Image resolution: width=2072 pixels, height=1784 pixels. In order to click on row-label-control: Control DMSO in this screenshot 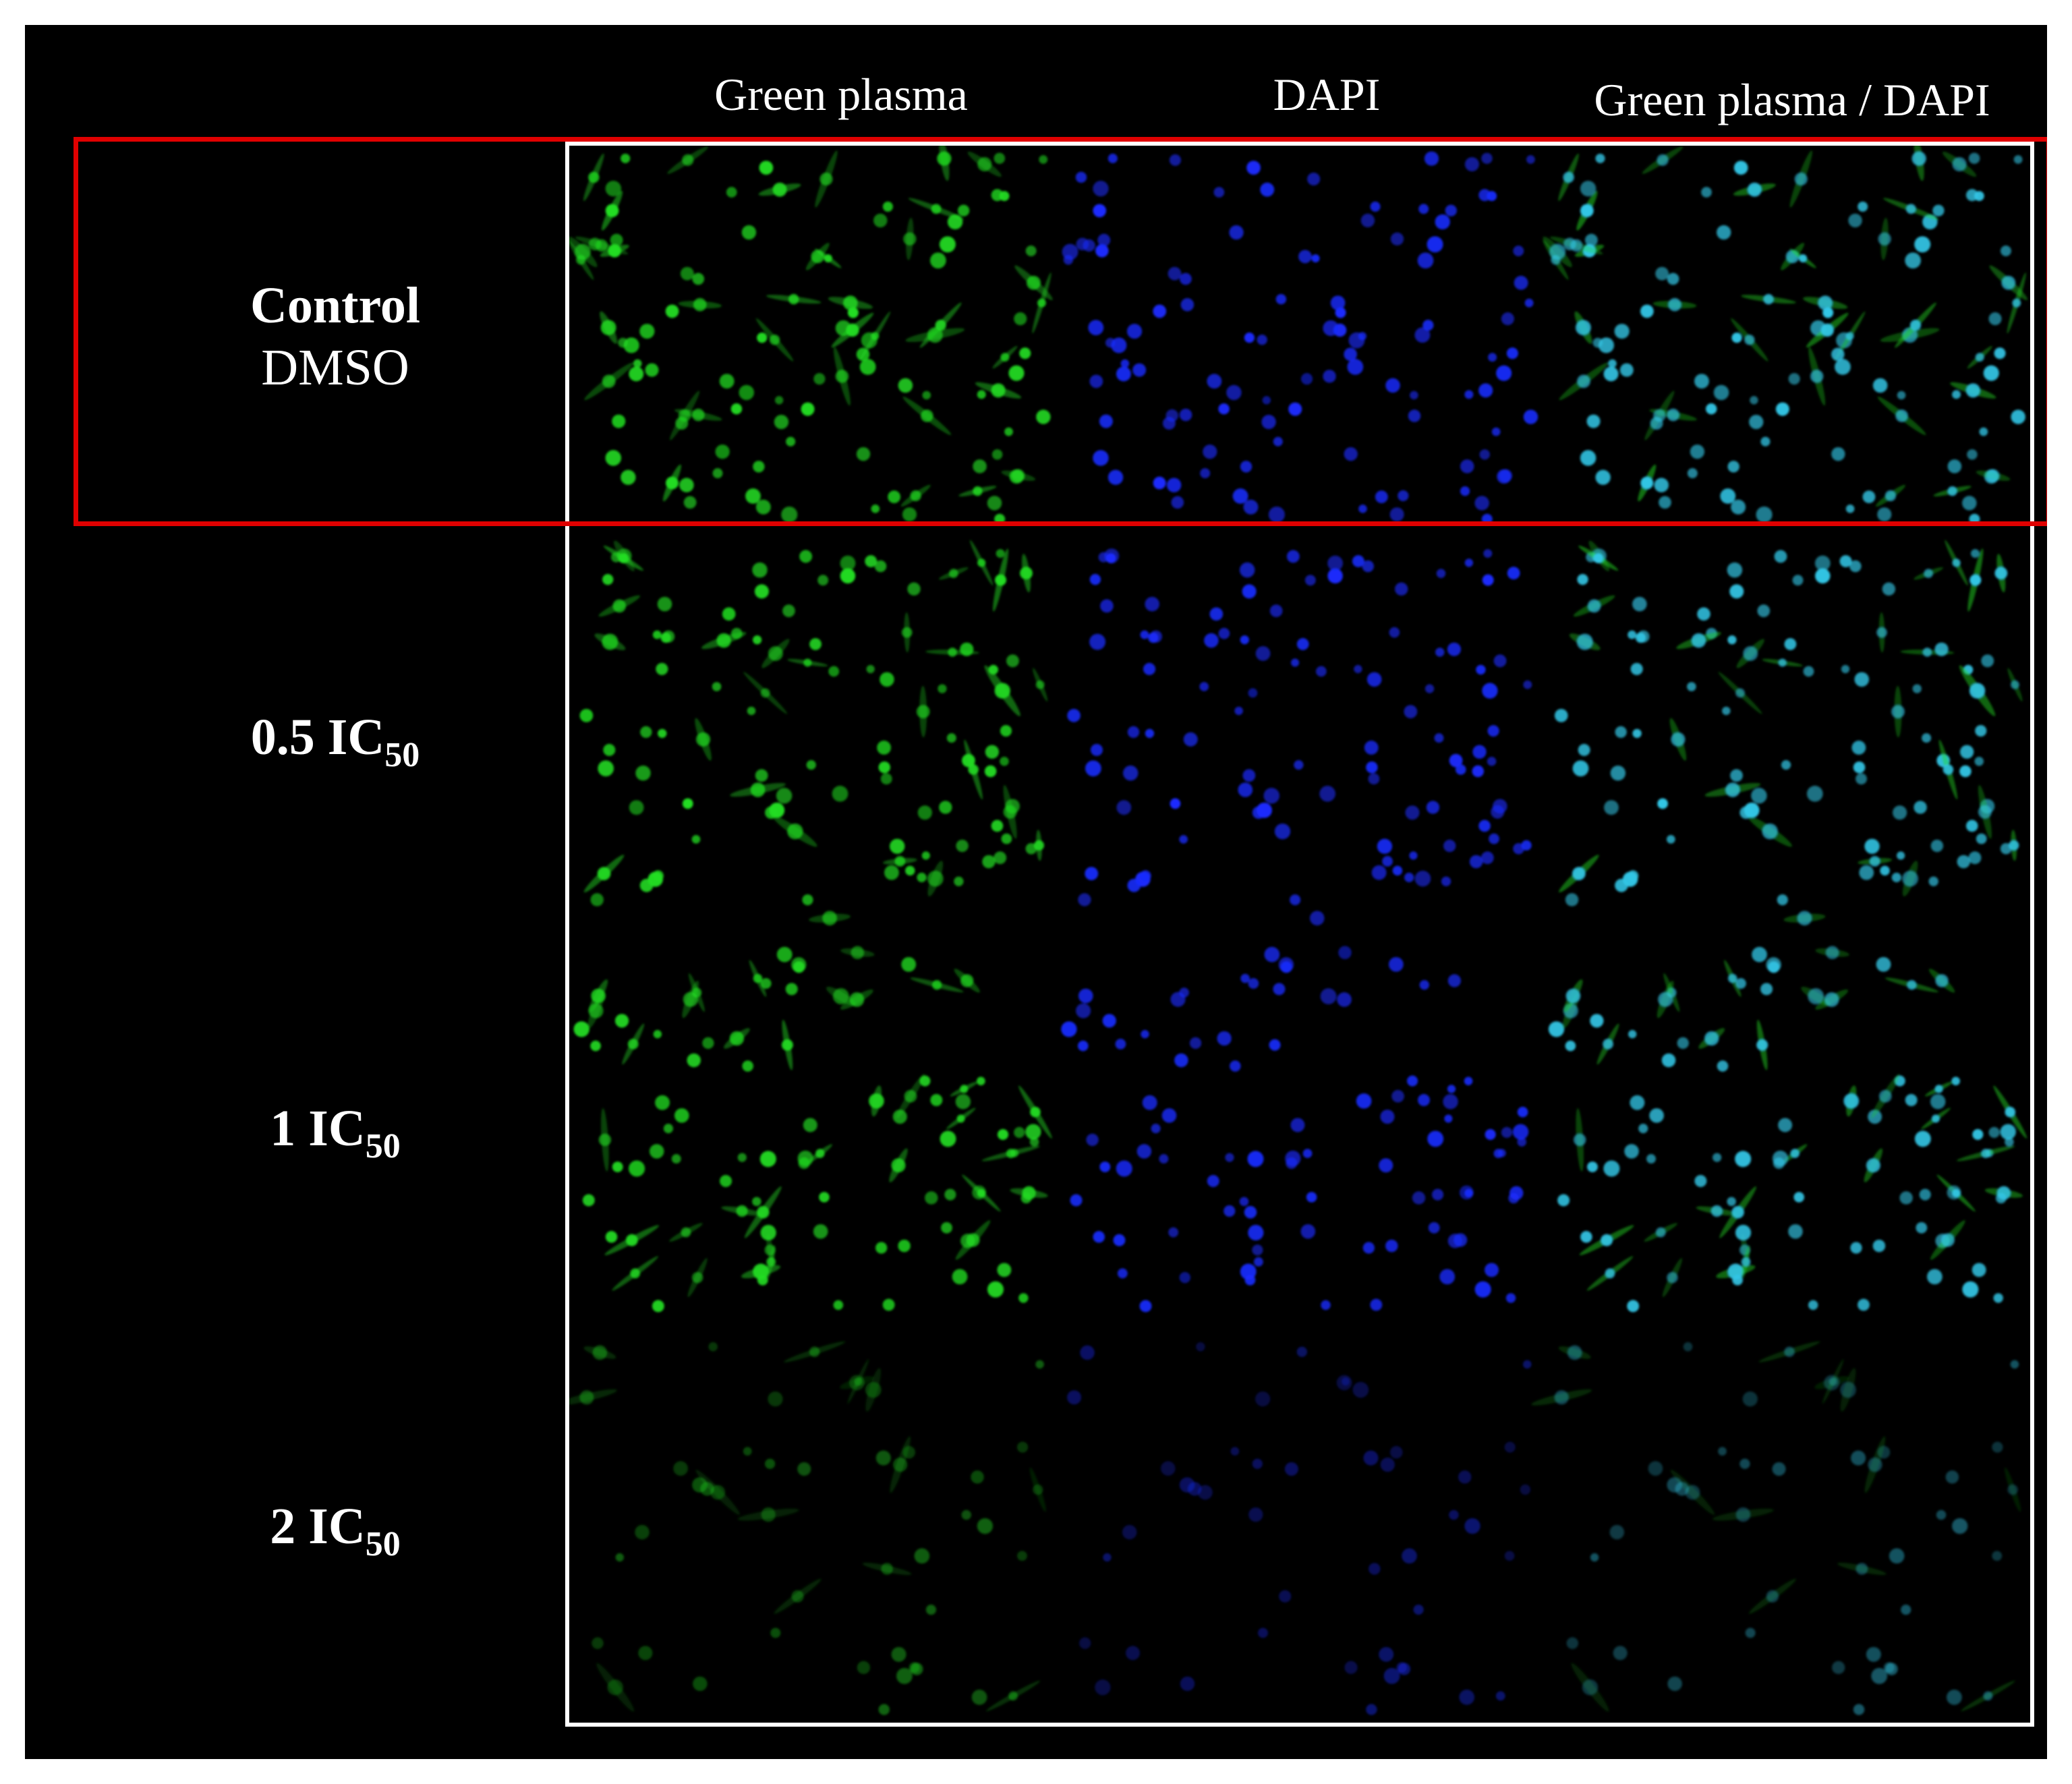, I will do `click(335, 337)`.